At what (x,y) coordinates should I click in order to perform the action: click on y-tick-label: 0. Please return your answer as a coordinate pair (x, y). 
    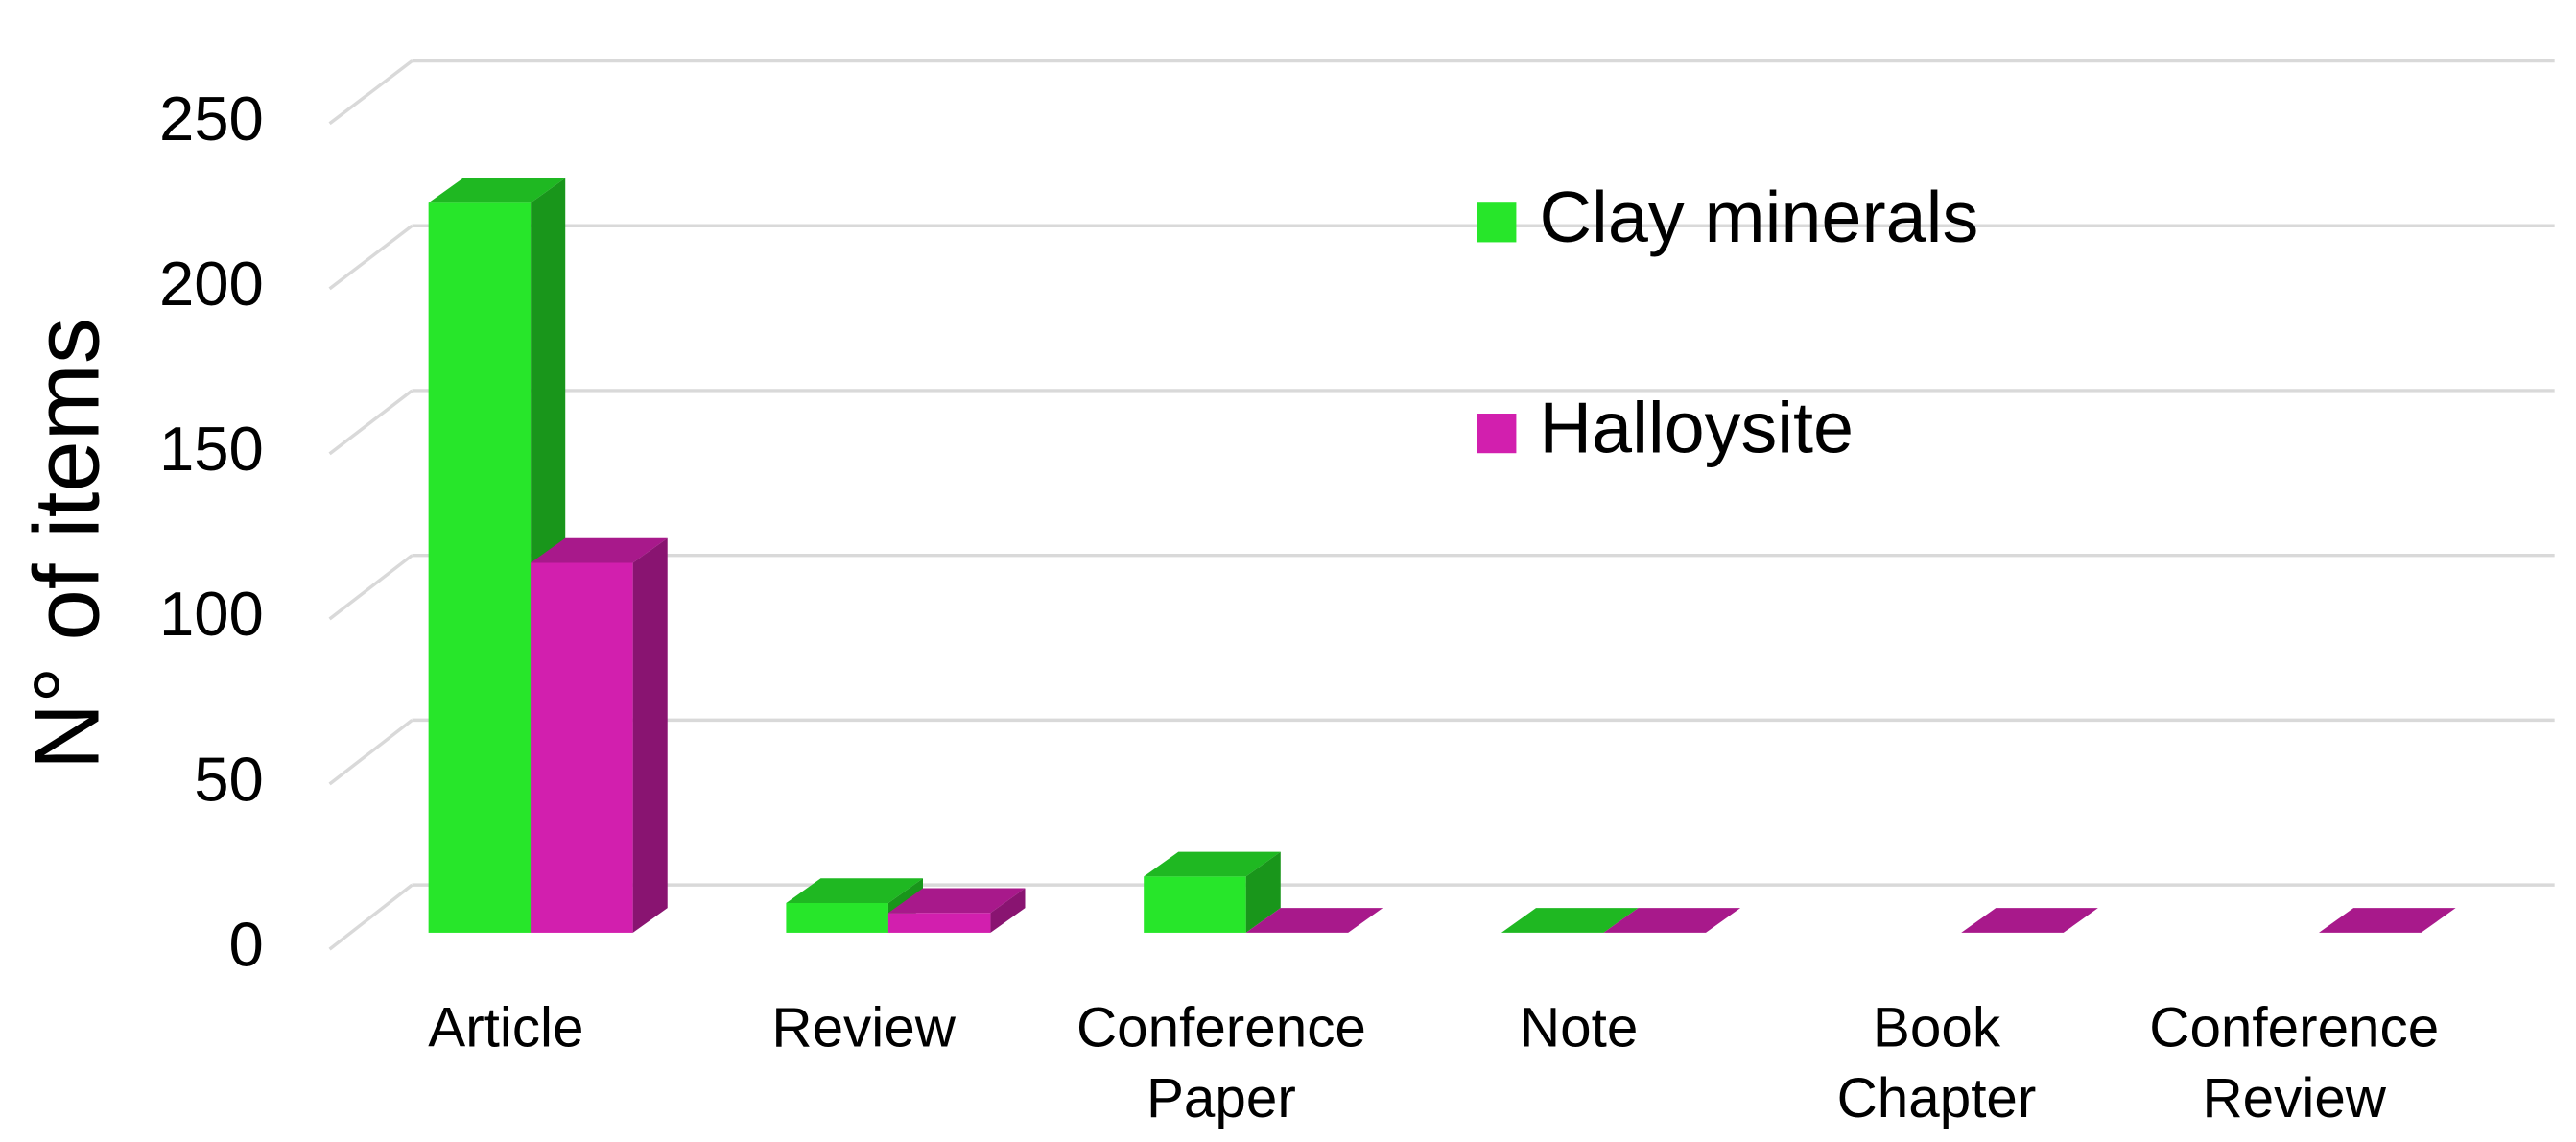
    Looking at the image, I should click on (247, 944).